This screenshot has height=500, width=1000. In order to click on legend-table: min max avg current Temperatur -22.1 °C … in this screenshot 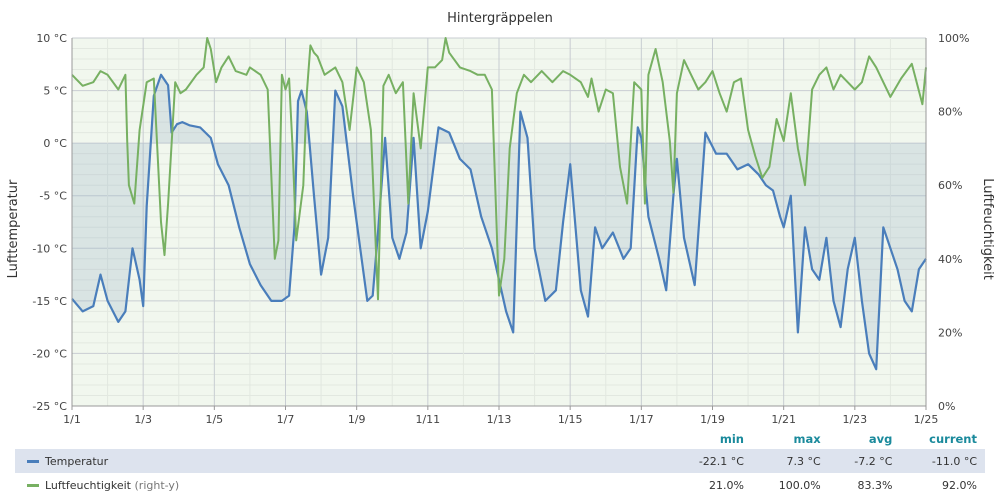, I will do `click(500, 463)`.